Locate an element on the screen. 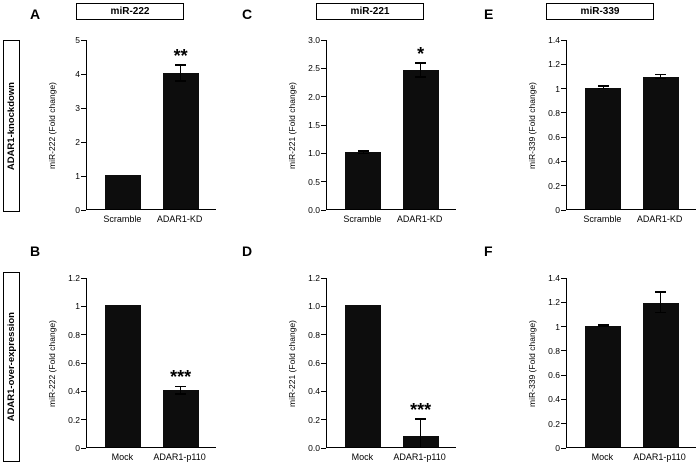 This screenshot has width=700, height=469. y-axis-tick-labels: 0.0 0.5 1.0 1.5 2.0 2.5 3.0 is located at coordinates (311, 125).